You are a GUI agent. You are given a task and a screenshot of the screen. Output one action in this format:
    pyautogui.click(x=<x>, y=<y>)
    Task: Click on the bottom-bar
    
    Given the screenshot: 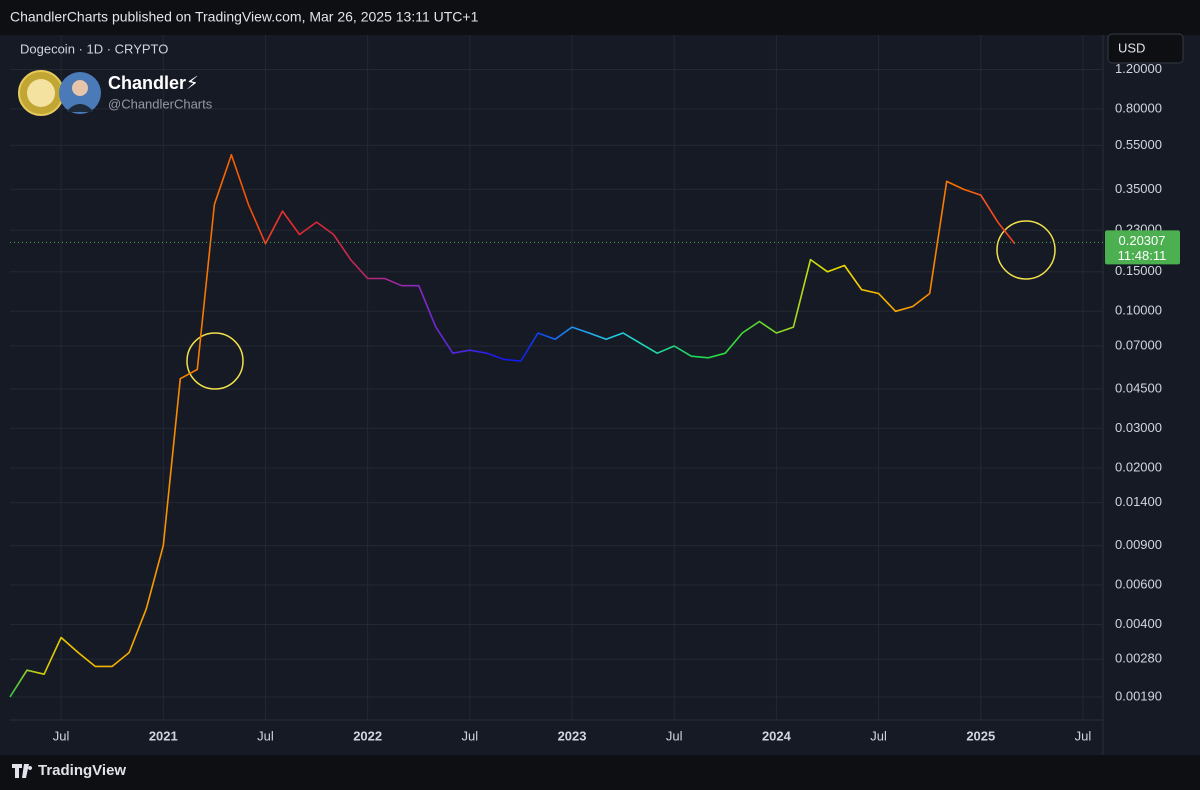 What is the action you would take?
    pyautogui.click(x=600, y=772)
    